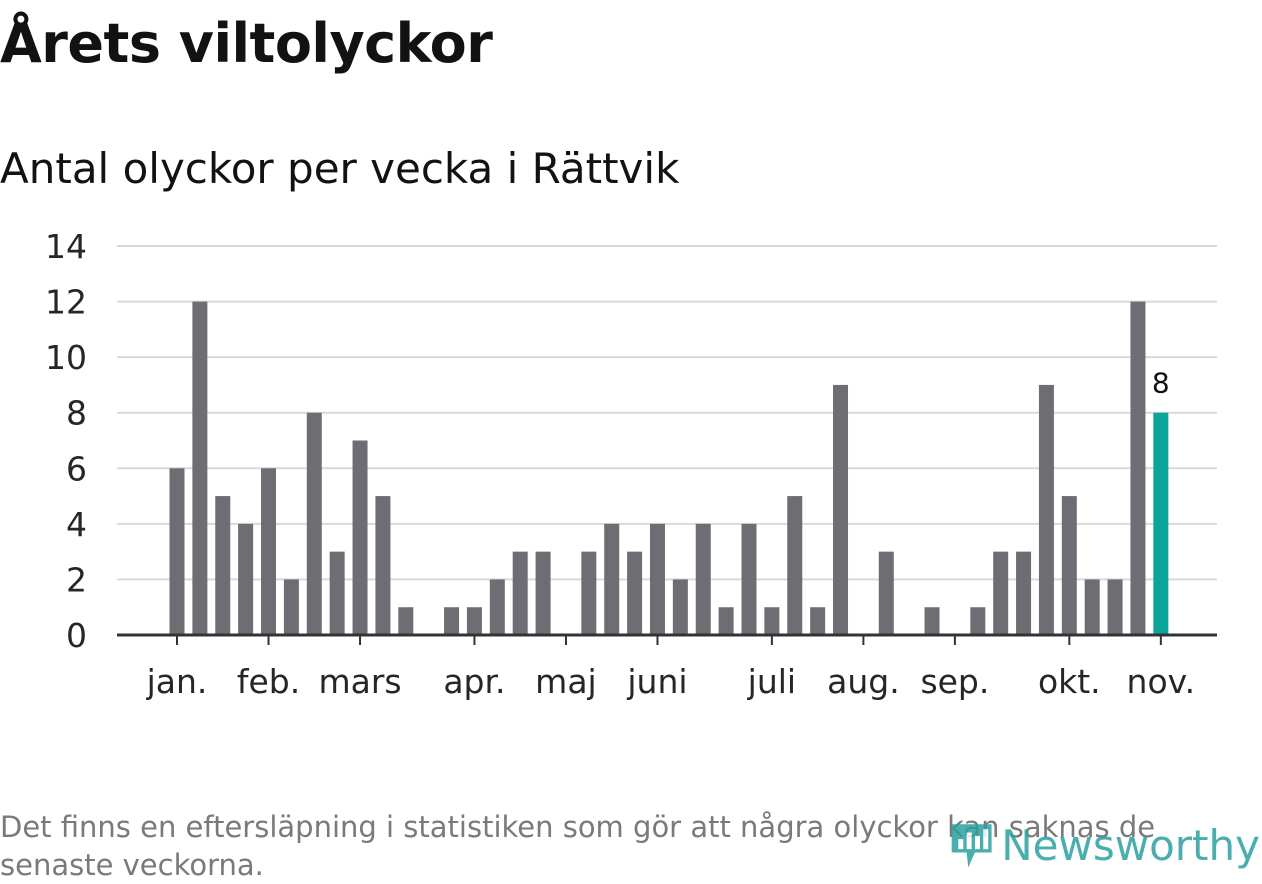  What do you see at coordinates (177, 681) in the screenshot?
I see `x-tick-label: jan.` at bounding box center [177, 681].